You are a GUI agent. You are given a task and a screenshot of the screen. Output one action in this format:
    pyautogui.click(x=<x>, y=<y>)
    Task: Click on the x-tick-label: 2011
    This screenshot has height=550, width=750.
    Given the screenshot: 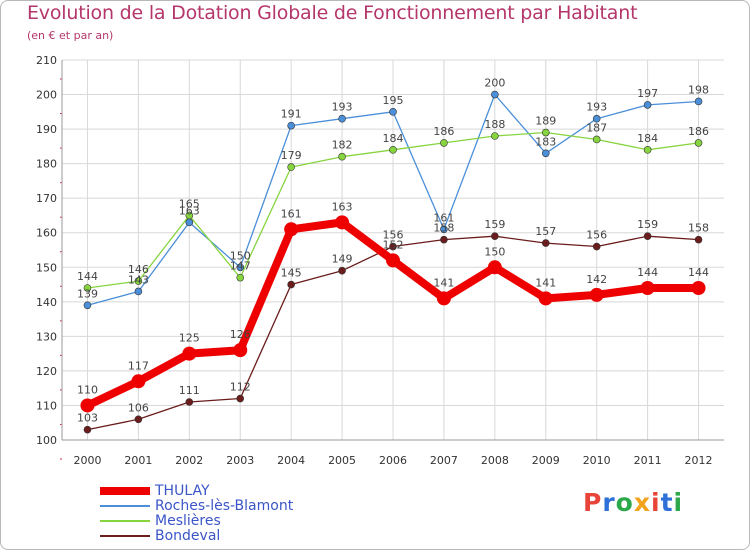 What is the action you would take?
    pyautogui.click(x=648, y=460)
    